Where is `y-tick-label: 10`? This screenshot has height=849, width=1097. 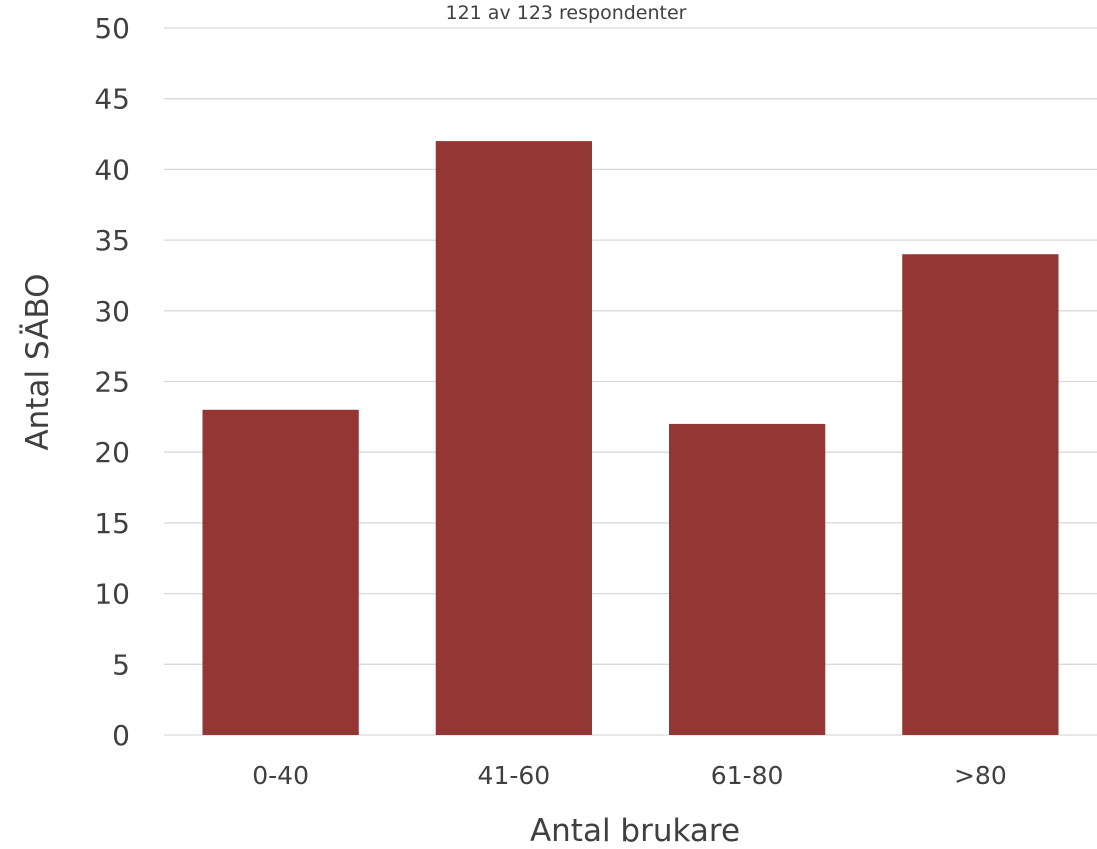 y-tick-label: 10 is located at coordinates (112, 594).